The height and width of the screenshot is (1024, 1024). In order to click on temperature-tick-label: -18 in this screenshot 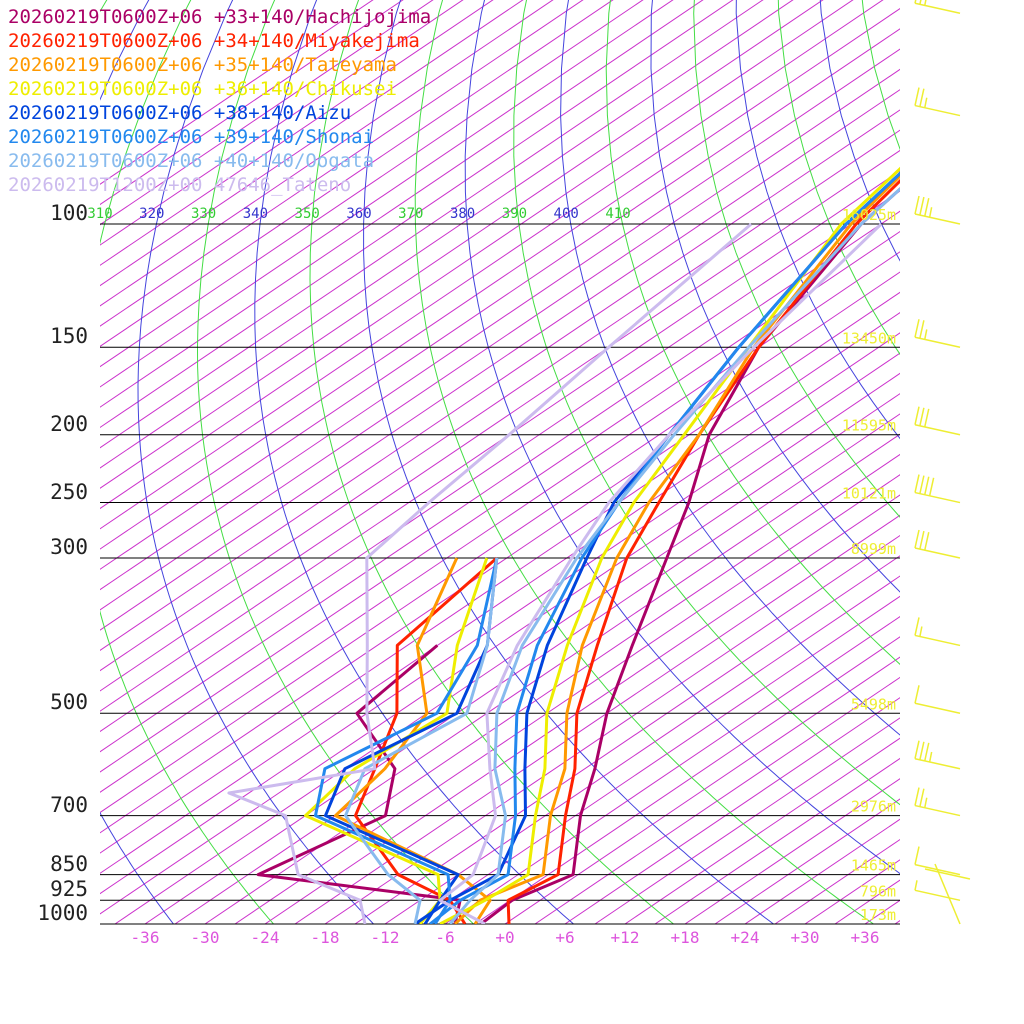, I will do `click(325, 937)`.